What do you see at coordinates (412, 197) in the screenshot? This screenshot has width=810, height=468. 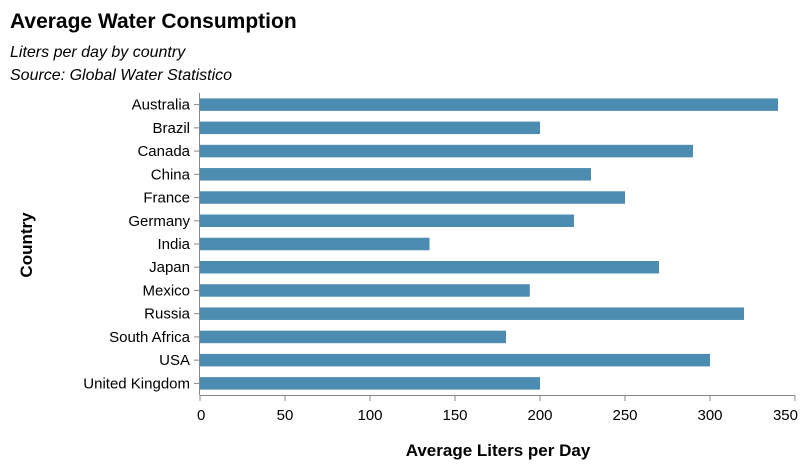 I see `bar-france` at bounding box center [412, 197].